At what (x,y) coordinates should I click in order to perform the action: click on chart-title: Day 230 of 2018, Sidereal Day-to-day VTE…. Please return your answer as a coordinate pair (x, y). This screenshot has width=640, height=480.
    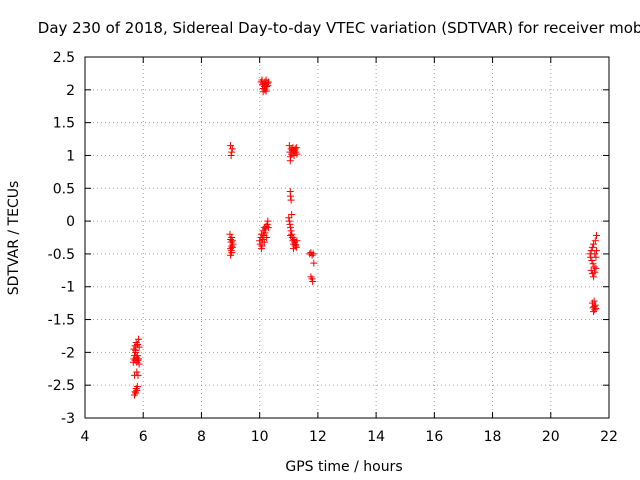
    Looking at the image, I should click on (339, 28).